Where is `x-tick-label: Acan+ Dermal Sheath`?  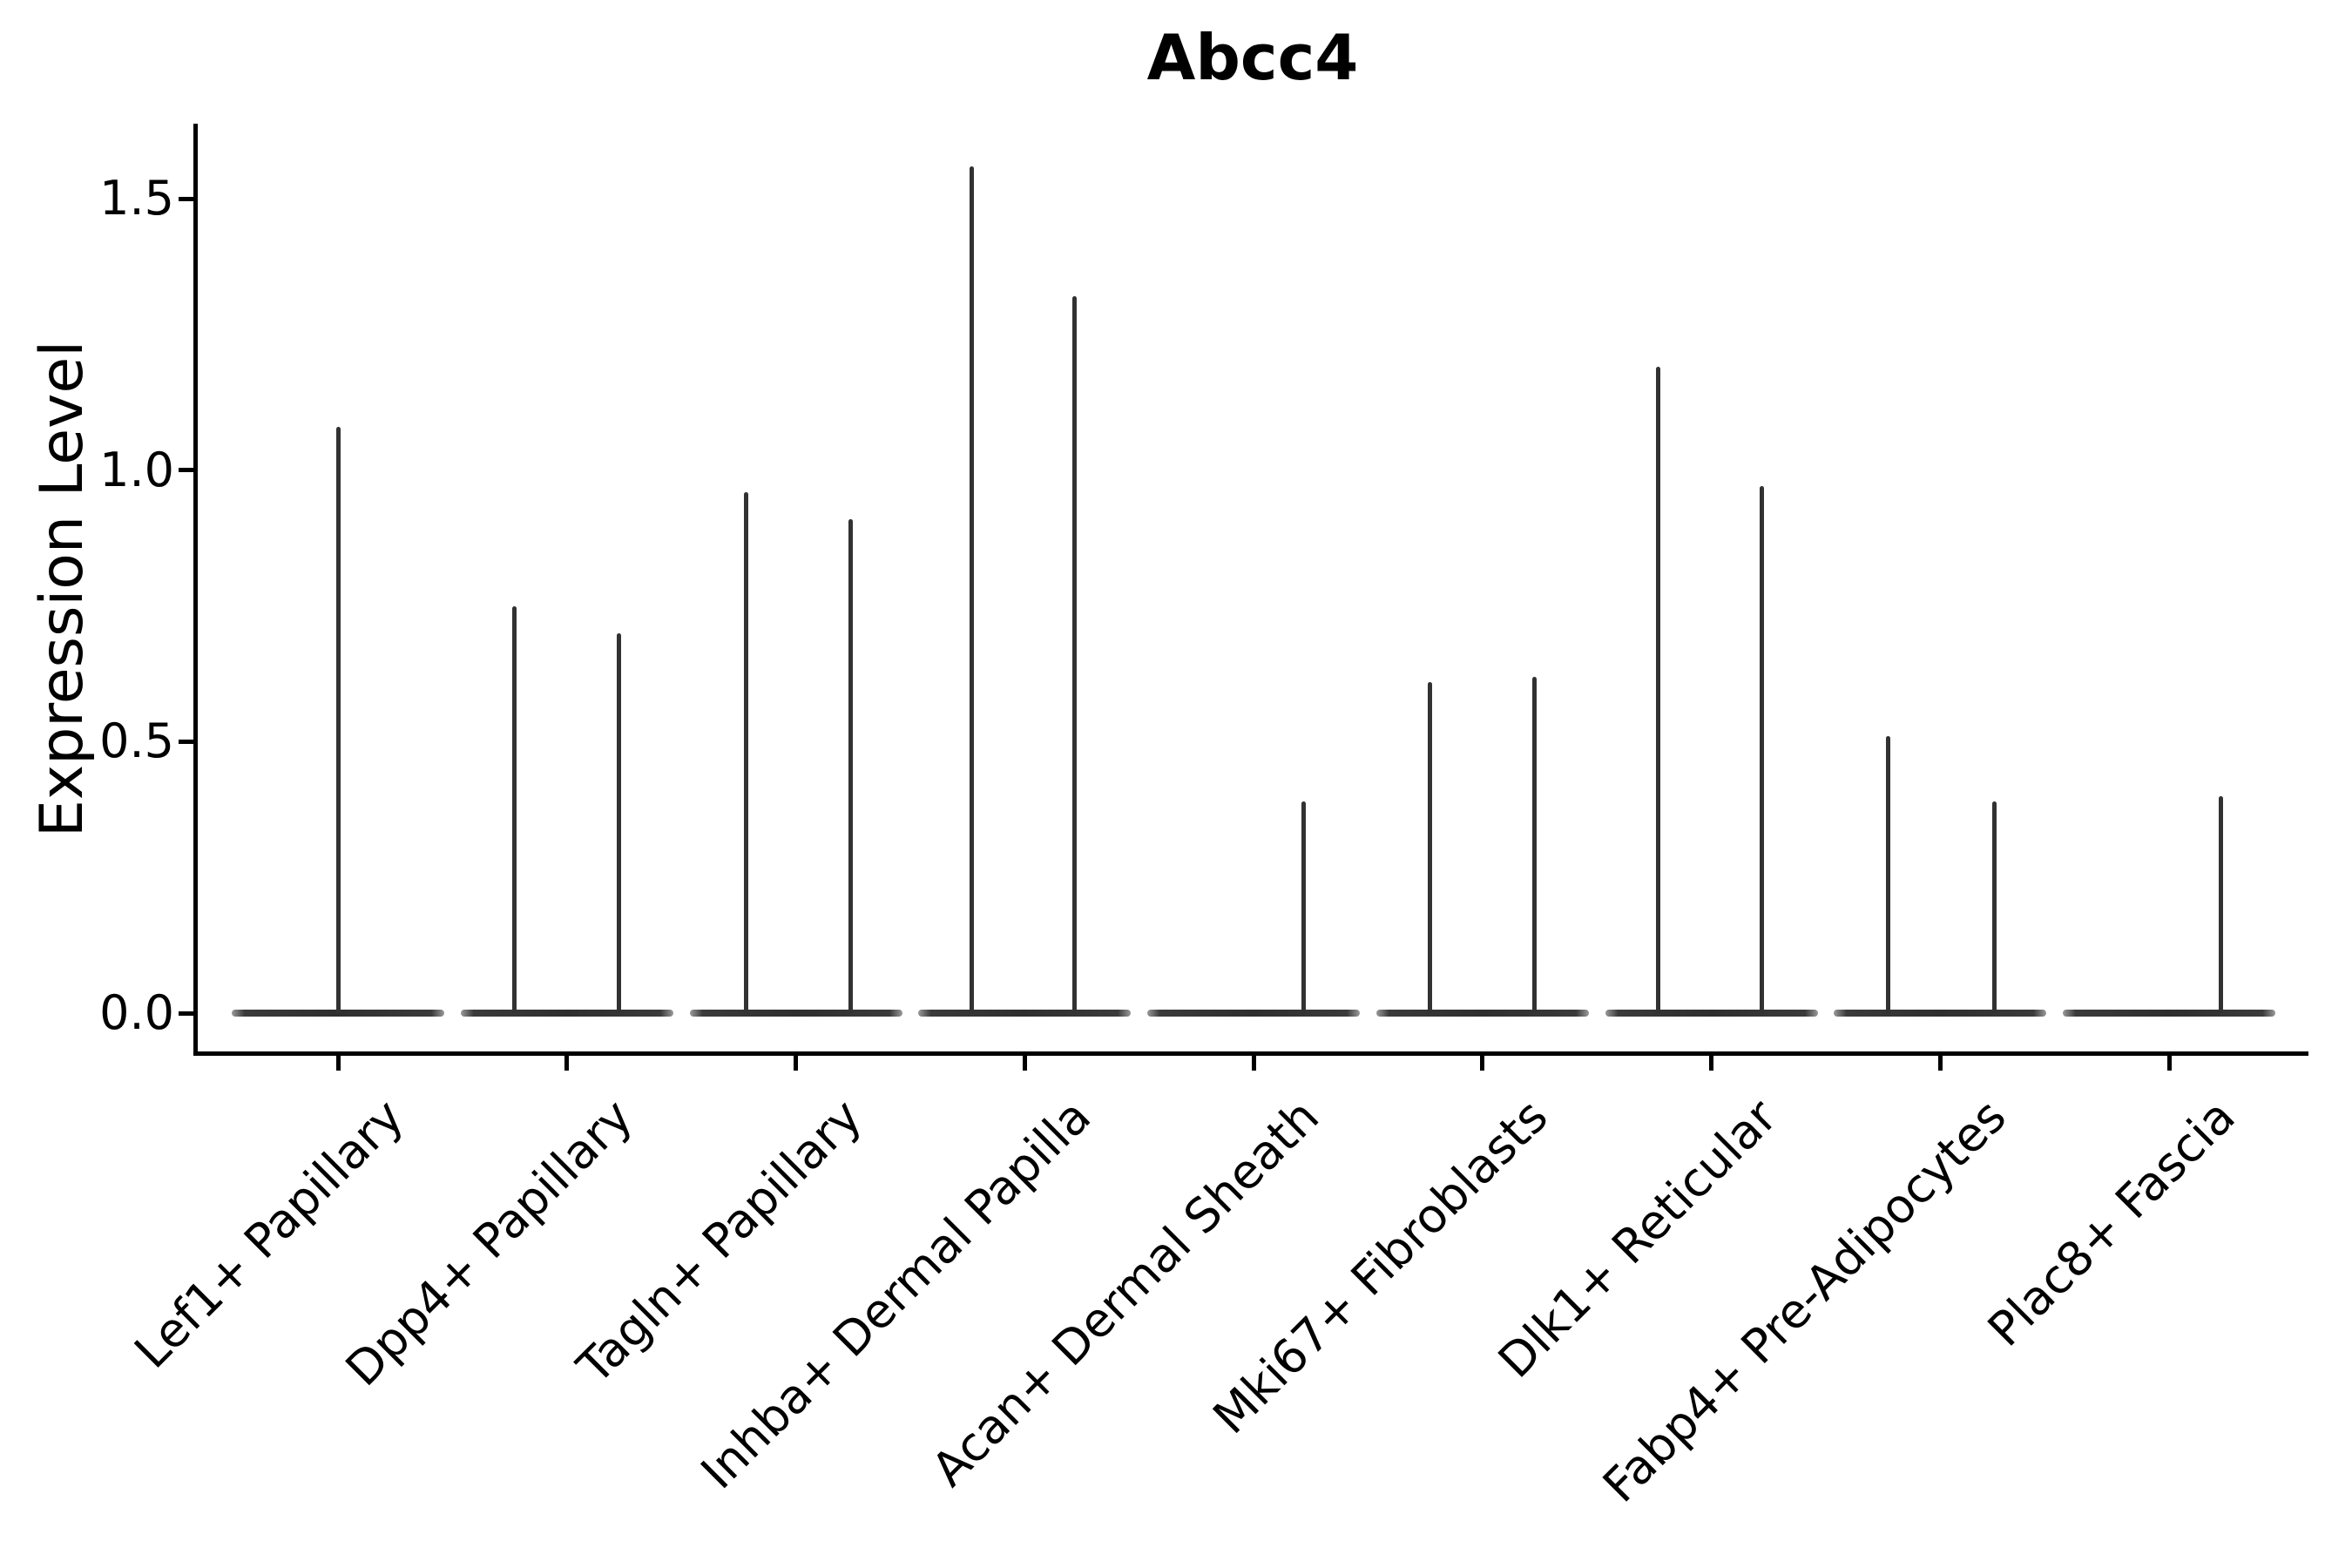
x-tick-label: Acan+ Dermal Sheath is located at coordinates (1125, 1292).